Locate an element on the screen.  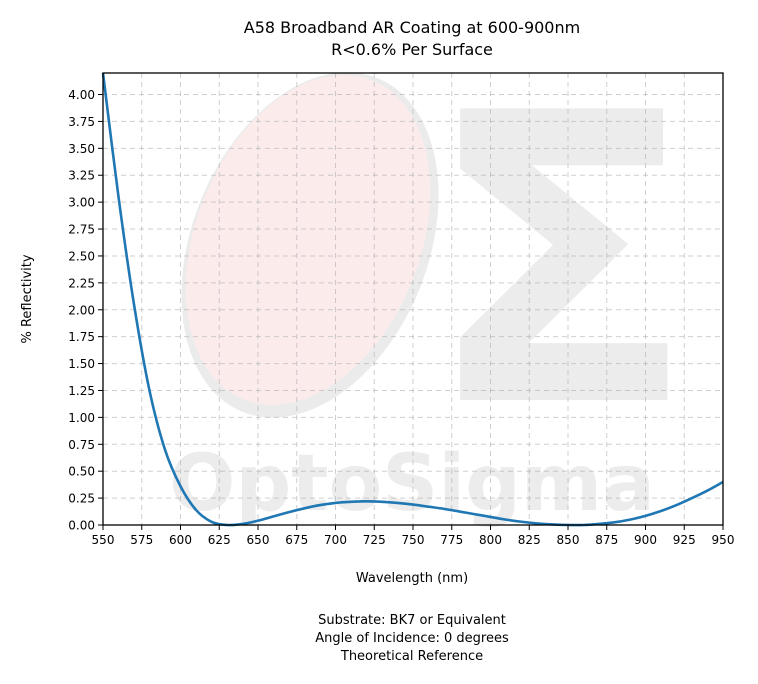
y-tick-label: 4.00 is located at coordinates (81, 95).